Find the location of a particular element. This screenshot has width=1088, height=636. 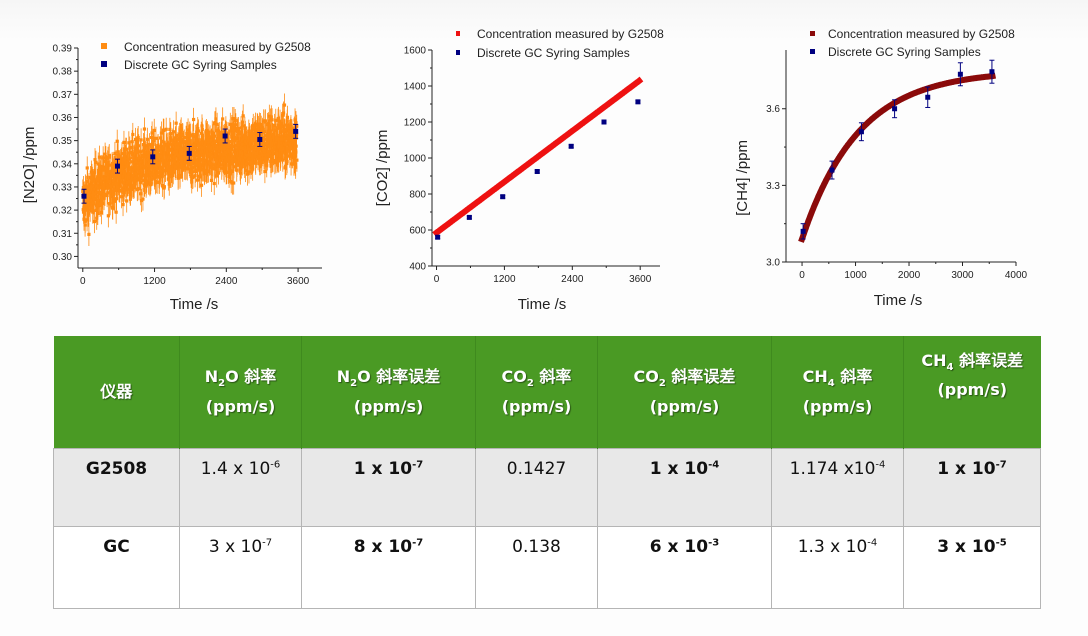

header-n2o-slope-error: N2O 斜率误差 (ppm/s) is located at coordinates (388, 392).